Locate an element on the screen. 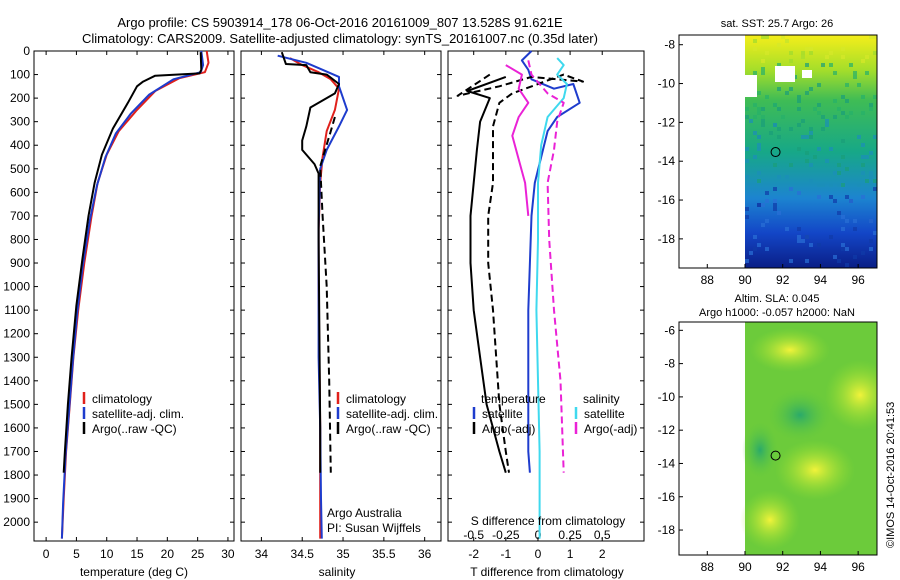 The width and height of the screenshot is (900, 580). map-y-tick-label: -8 is located at coordinates (669, 45).